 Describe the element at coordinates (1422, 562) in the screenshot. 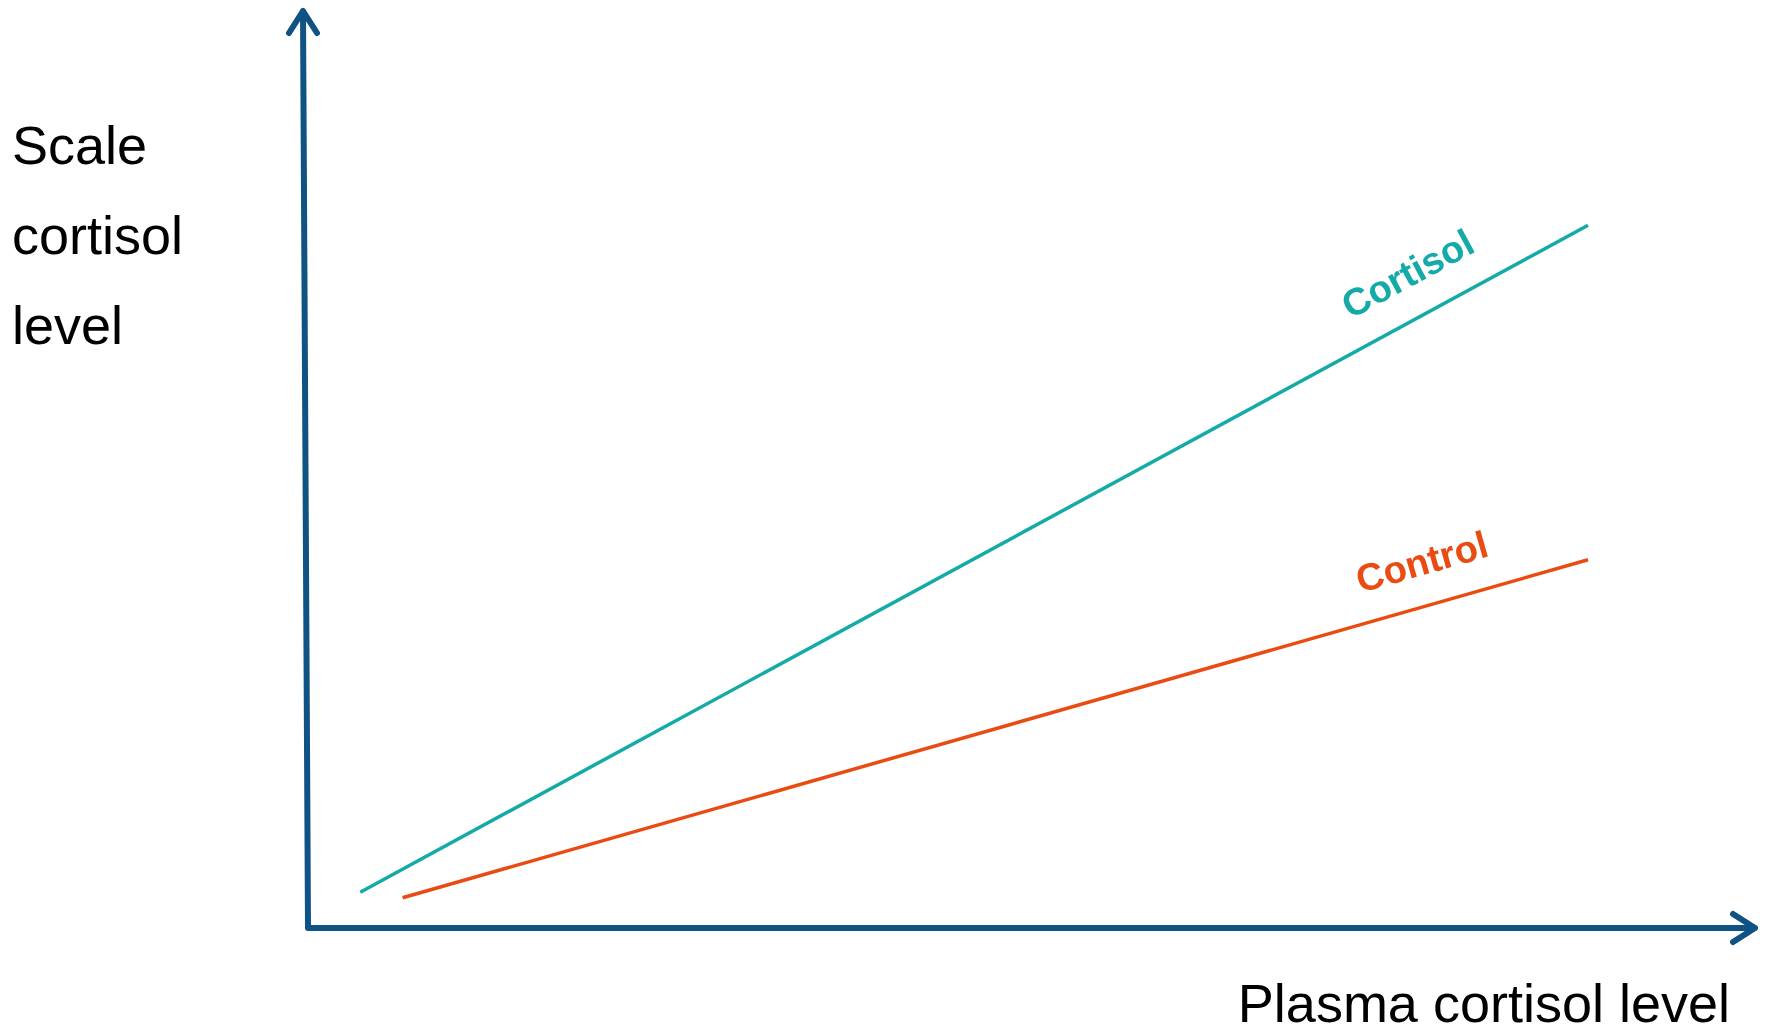

I see `text: Control` at that location.